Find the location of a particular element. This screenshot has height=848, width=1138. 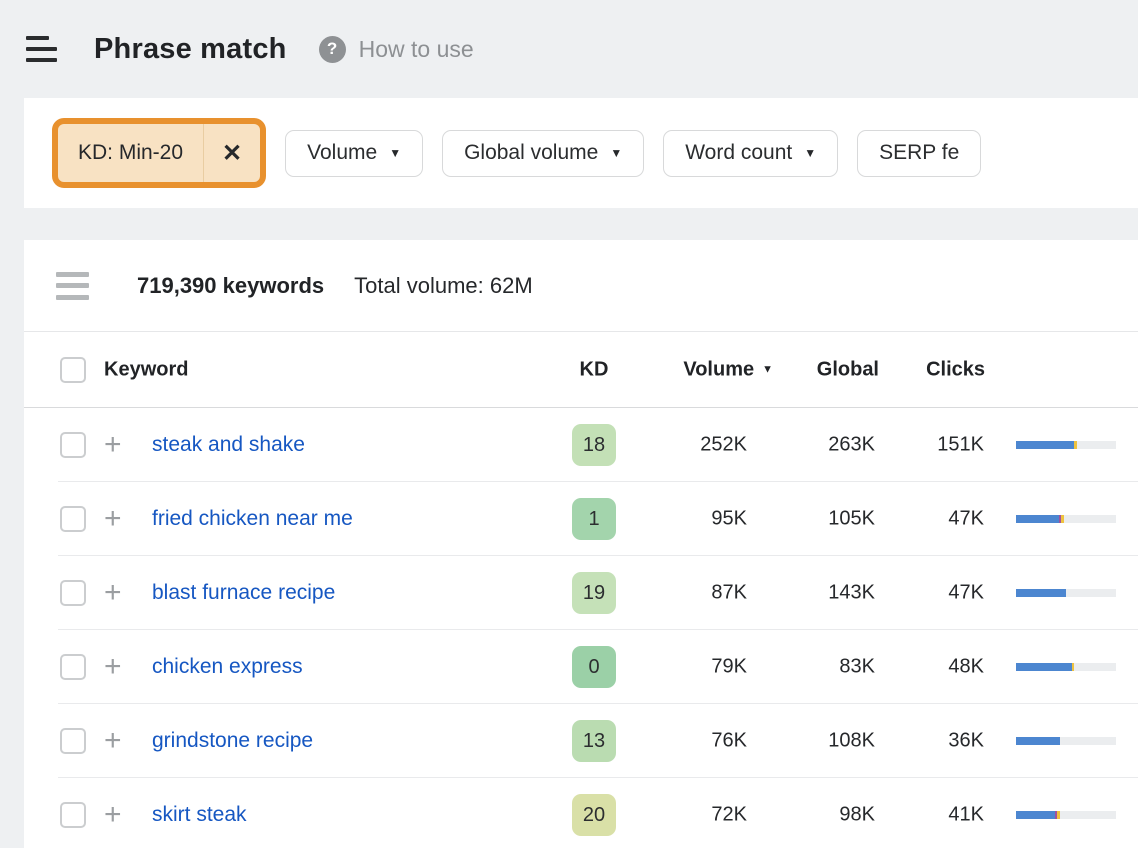

column-header-volume: Volume ▼ is located at coordinates (728, 369).